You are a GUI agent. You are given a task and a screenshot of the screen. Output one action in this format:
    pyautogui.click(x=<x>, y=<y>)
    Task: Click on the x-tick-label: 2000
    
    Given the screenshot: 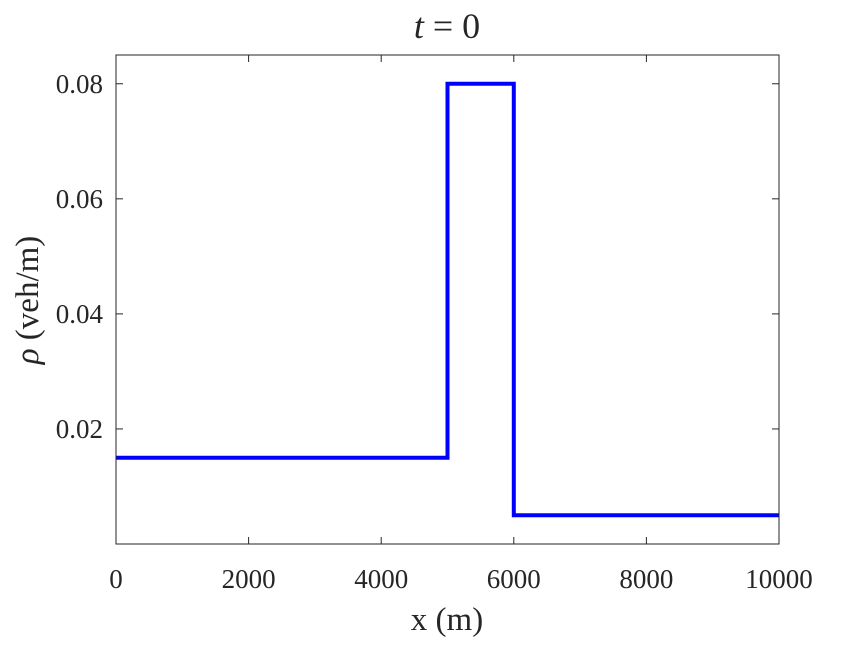 What is the action you would take?
    pyautogui.click(x=249, y=579)
    